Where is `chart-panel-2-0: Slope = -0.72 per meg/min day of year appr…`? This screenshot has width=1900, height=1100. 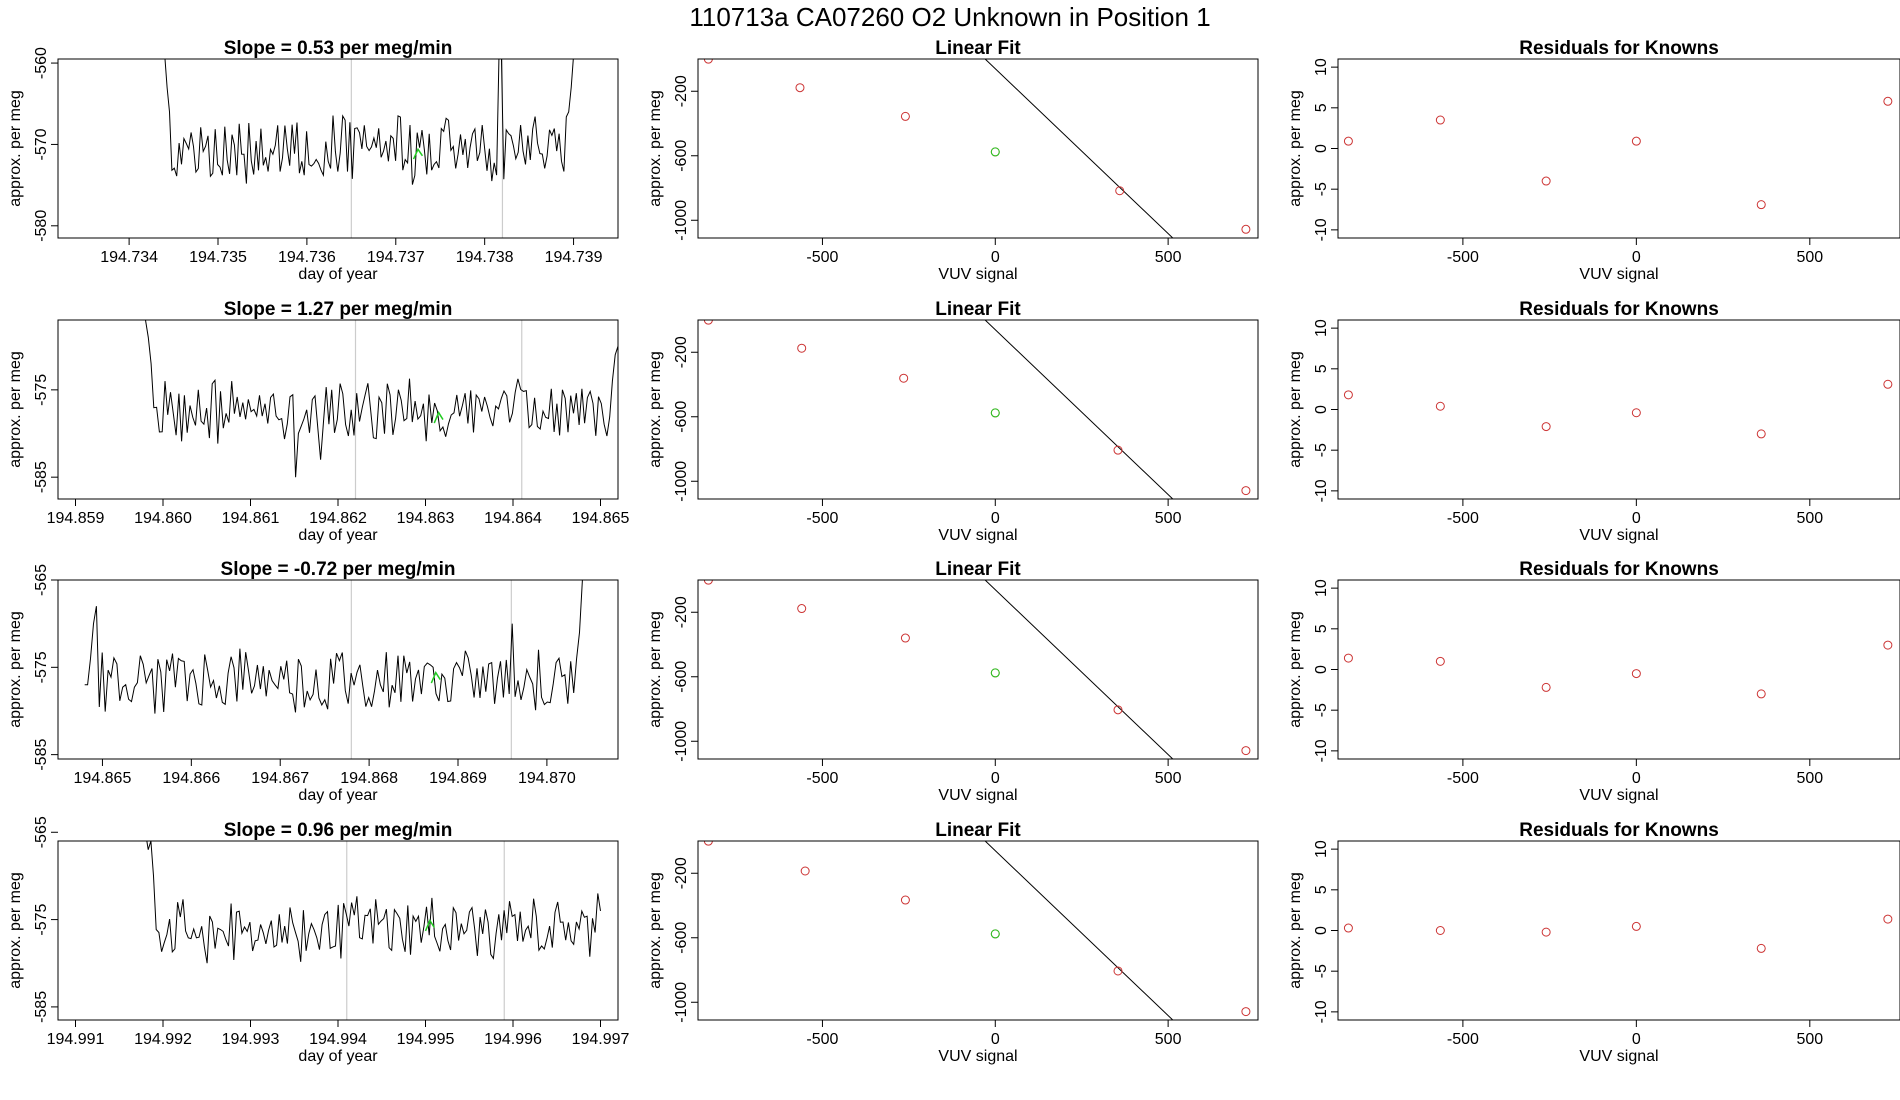 chart-panel-2-0: Slope = -0.72 per meg/min day of year appr… is located at coordinates (313, 681).